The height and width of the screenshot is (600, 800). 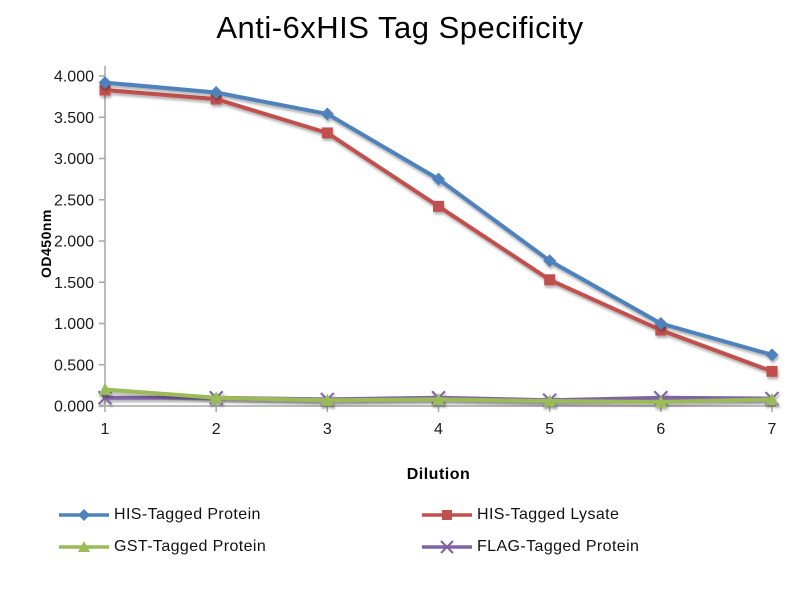 I want to click on legend-label: GST-Tagged Protein, so click(x=190, y=546).